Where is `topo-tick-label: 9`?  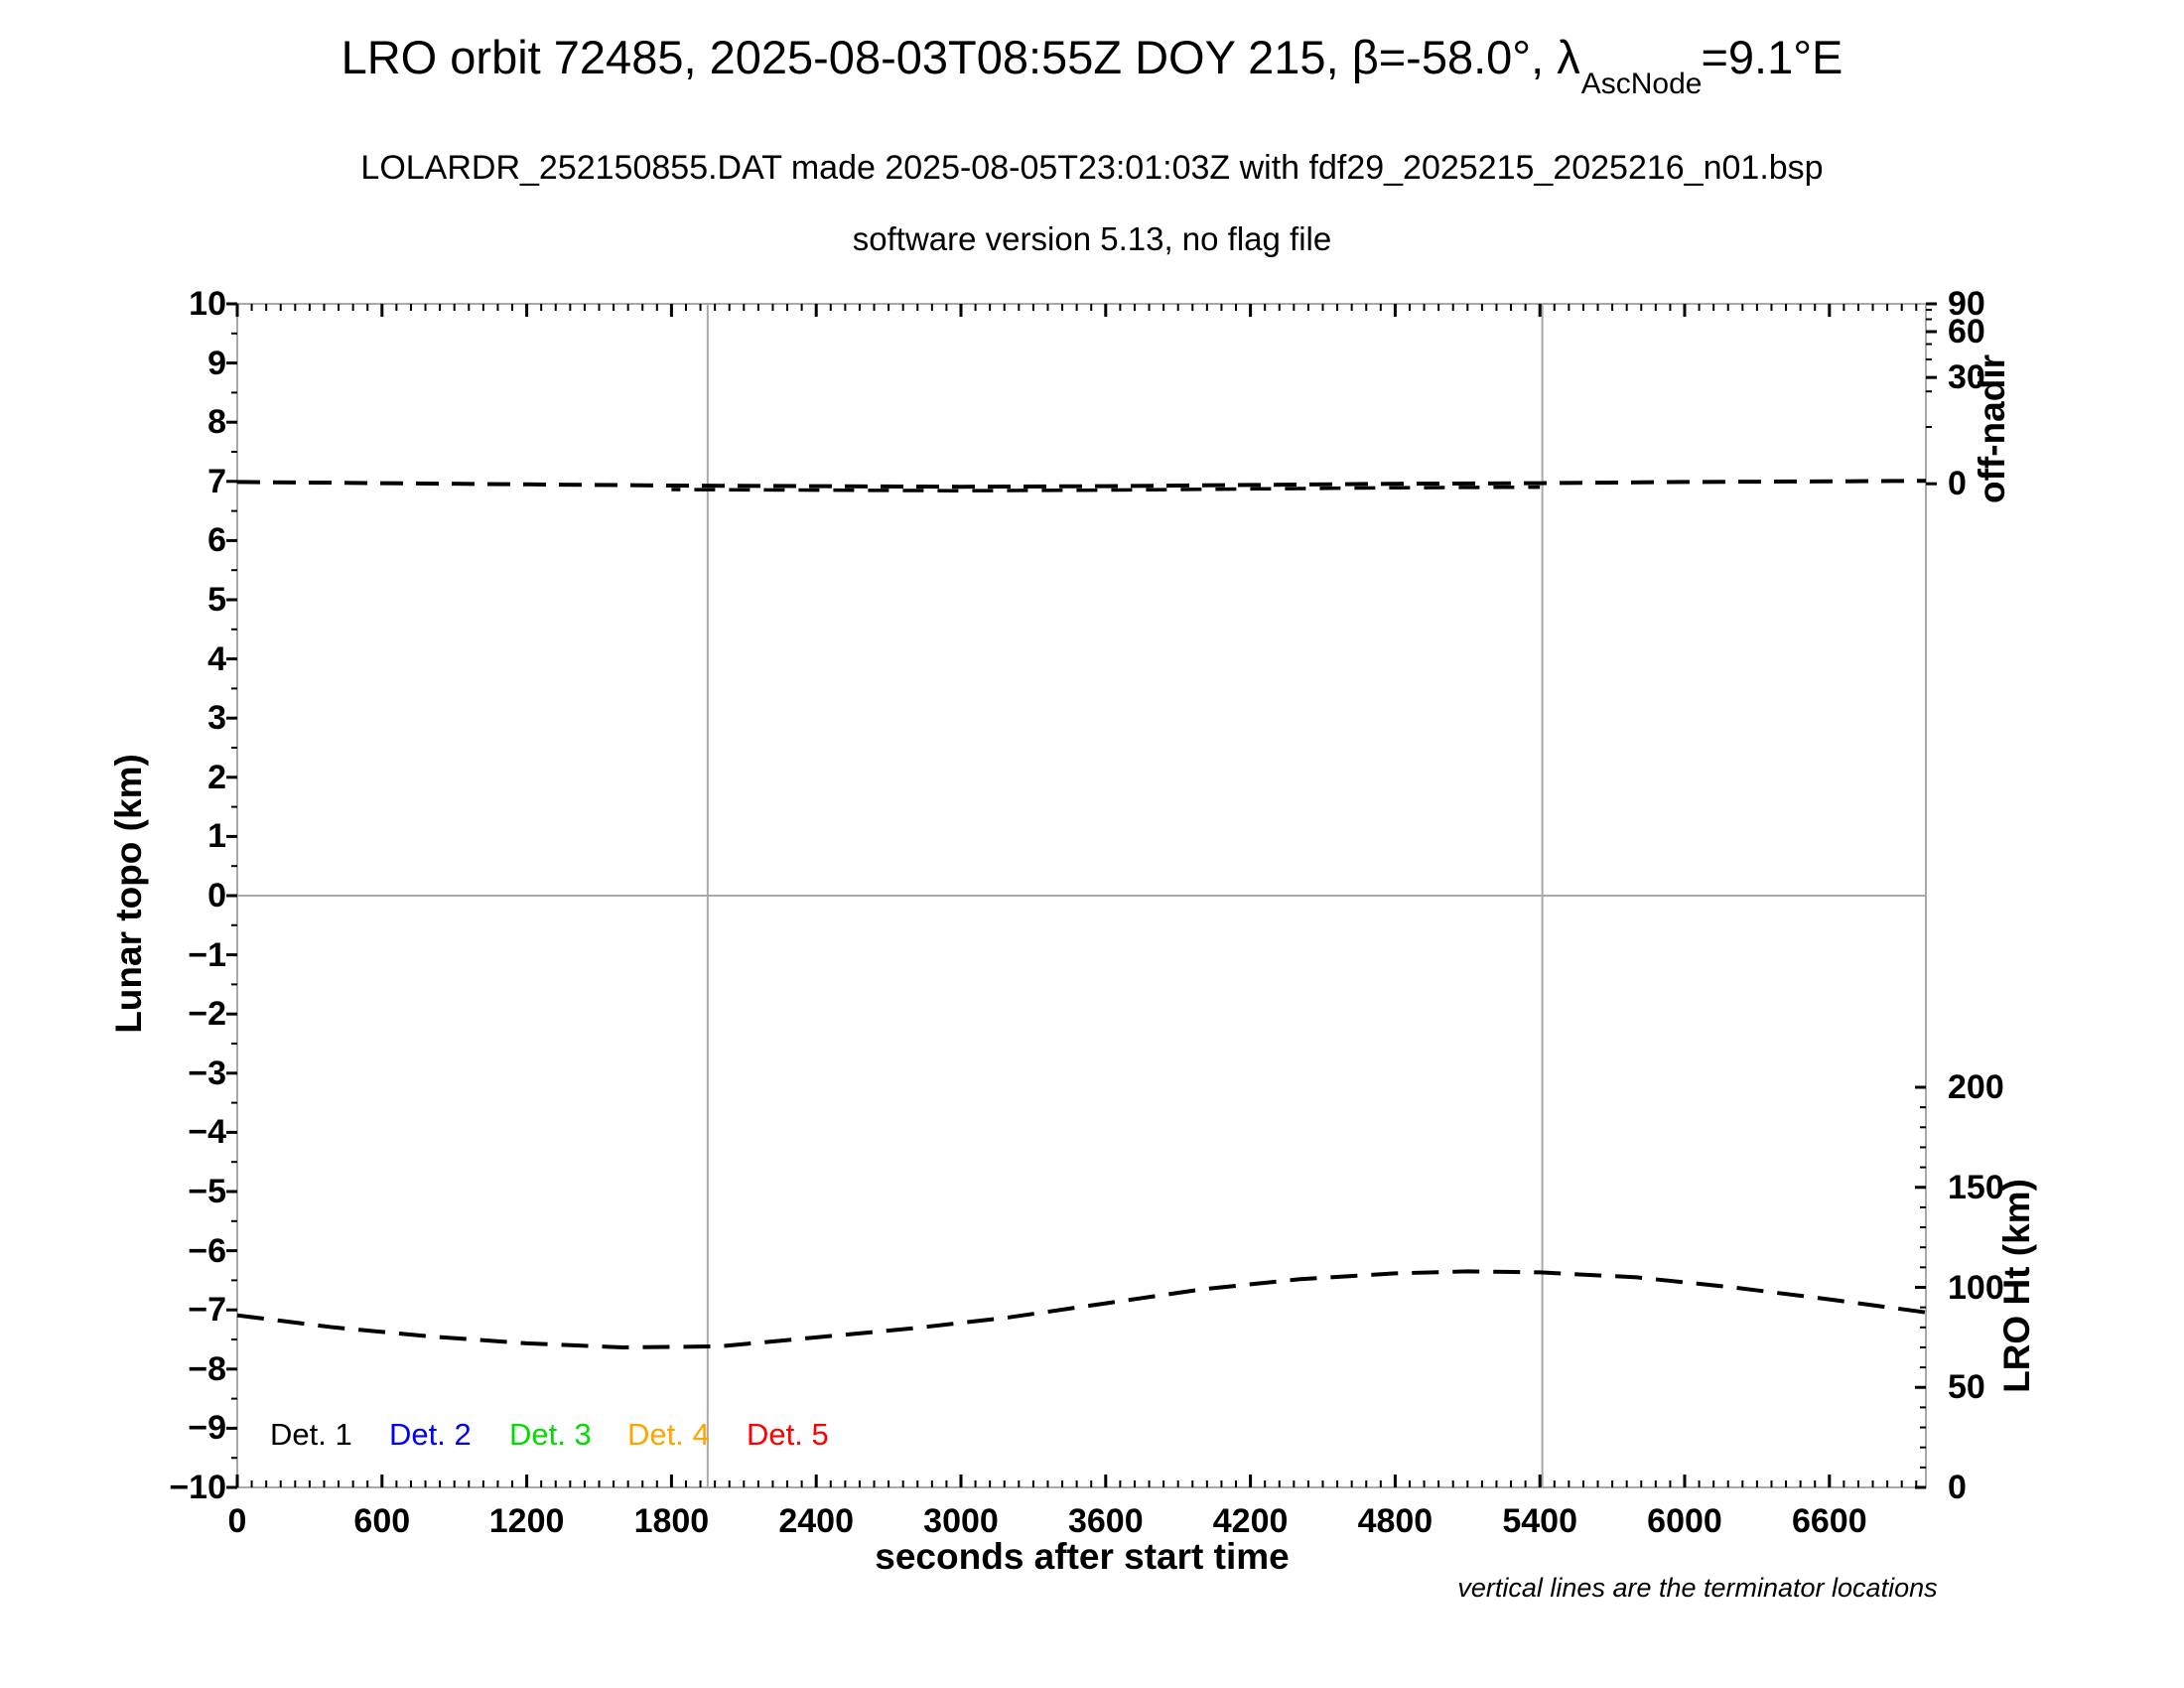
topo-tick-label: 9 is located at coordinates (216, 363).